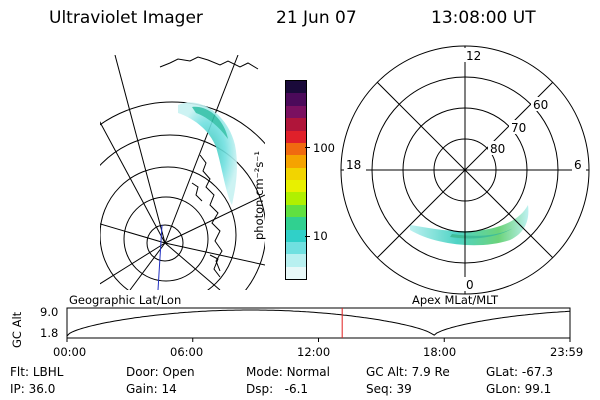 The width and height of the screenshot is (600, 400). Describe the element at coordinates (160, 372) in the screenshot. I see `status-door: Door: Open` at that location.